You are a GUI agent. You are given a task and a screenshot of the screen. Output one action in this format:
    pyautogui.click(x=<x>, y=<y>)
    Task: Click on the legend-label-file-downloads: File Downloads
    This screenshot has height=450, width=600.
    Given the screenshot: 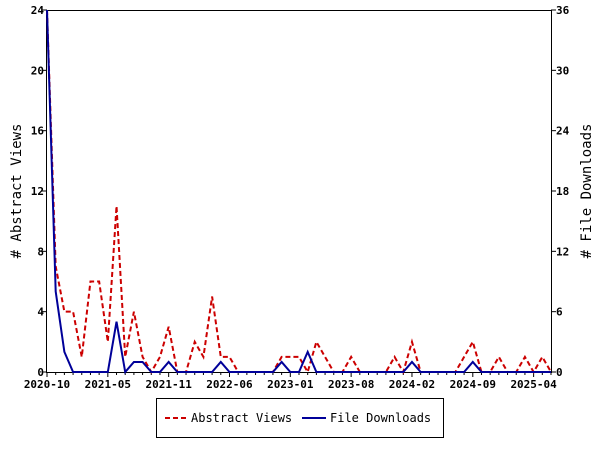 What is the action you would take?
    pyautogui.click(x=380, y=418)
    